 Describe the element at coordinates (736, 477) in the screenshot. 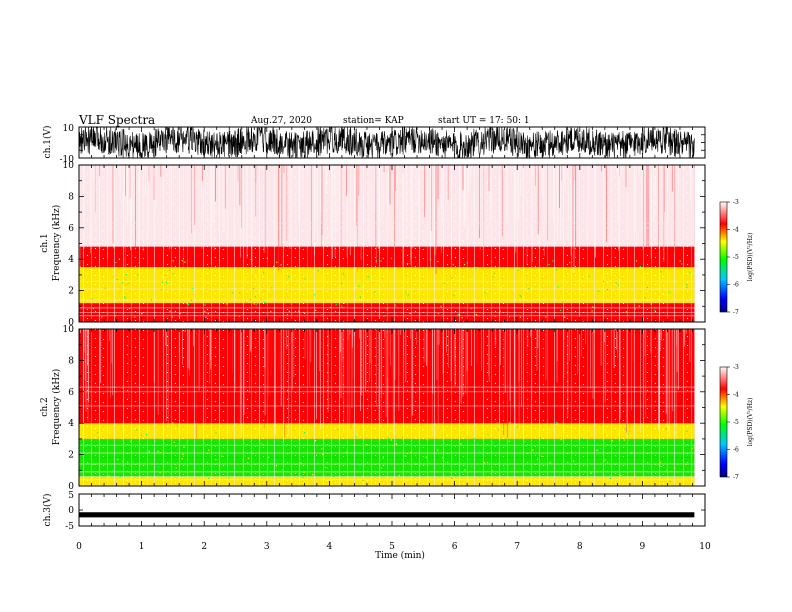

I see `colorbar-tick-label: -7` at that location.